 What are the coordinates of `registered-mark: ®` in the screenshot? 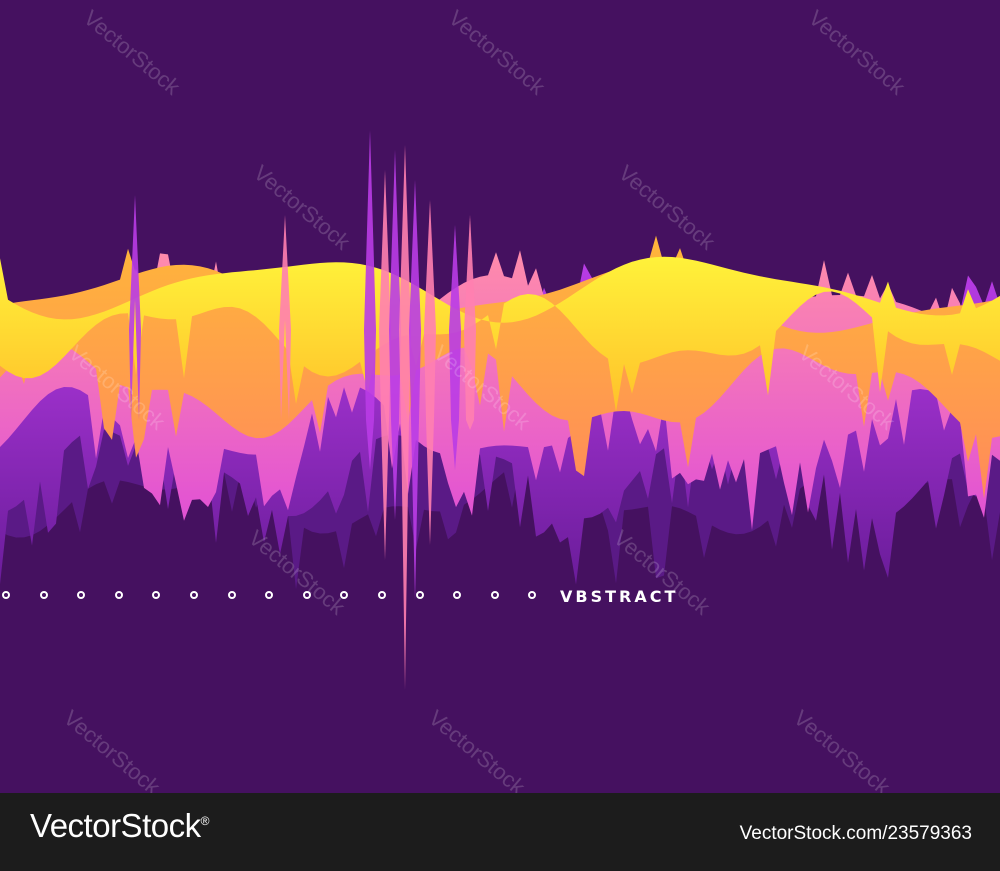 It's located at (205, 821).